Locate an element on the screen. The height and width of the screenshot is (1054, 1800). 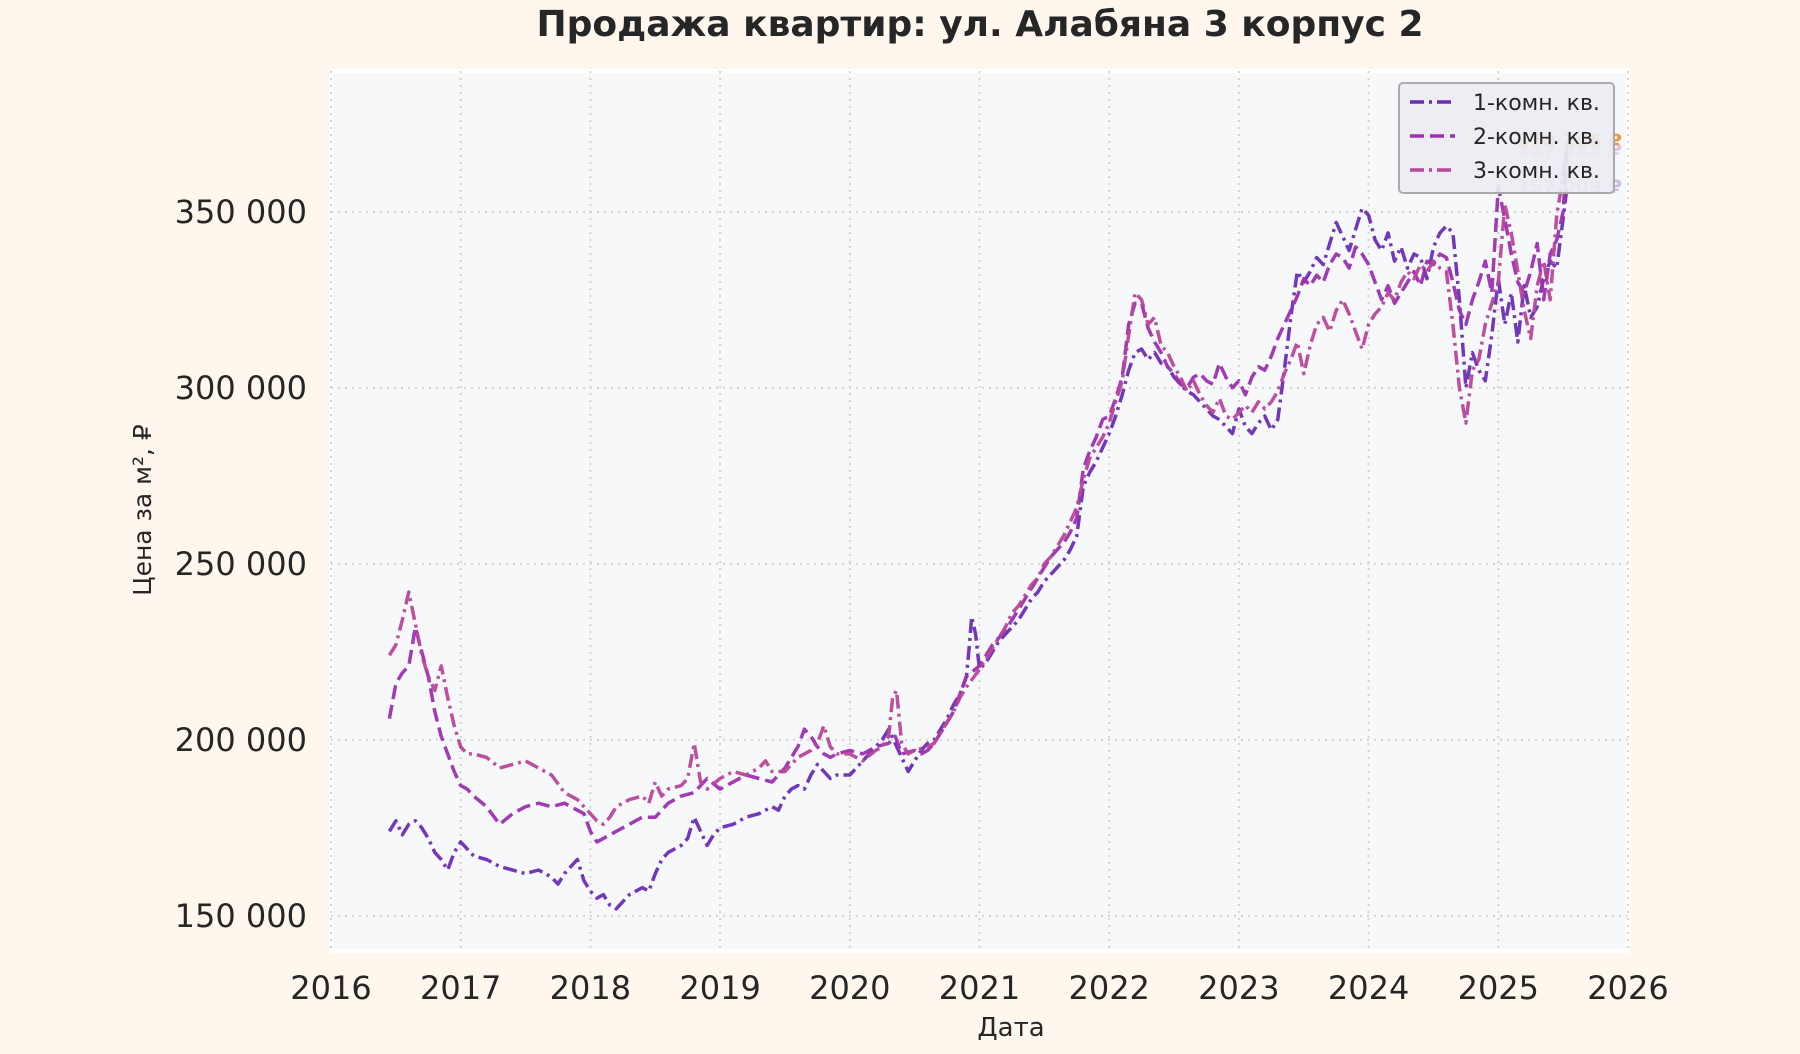
x-tick-label: 2019 is located at coordinates (719, 988).